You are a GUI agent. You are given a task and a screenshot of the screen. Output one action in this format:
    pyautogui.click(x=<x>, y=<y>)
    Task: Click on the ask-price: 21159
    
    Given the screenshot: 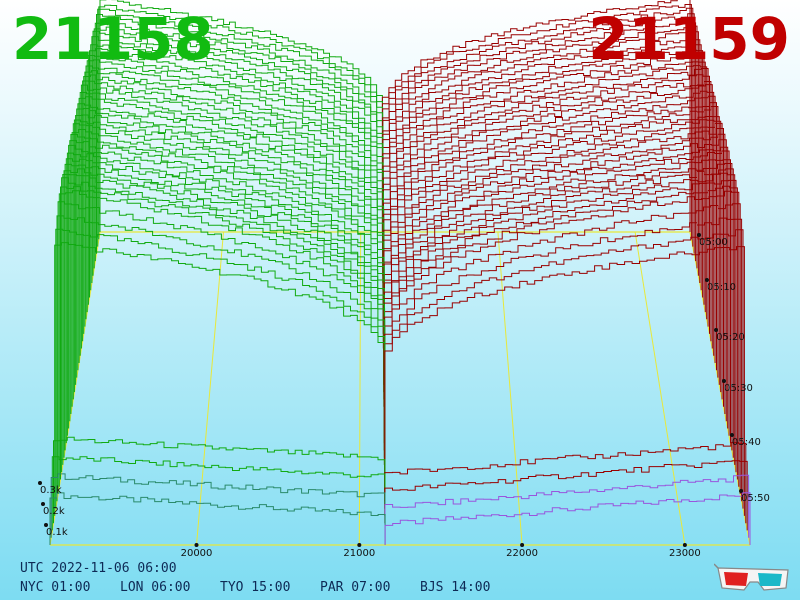 What is the action you would take?
    pyautogui.click(x=689, y=39)
    